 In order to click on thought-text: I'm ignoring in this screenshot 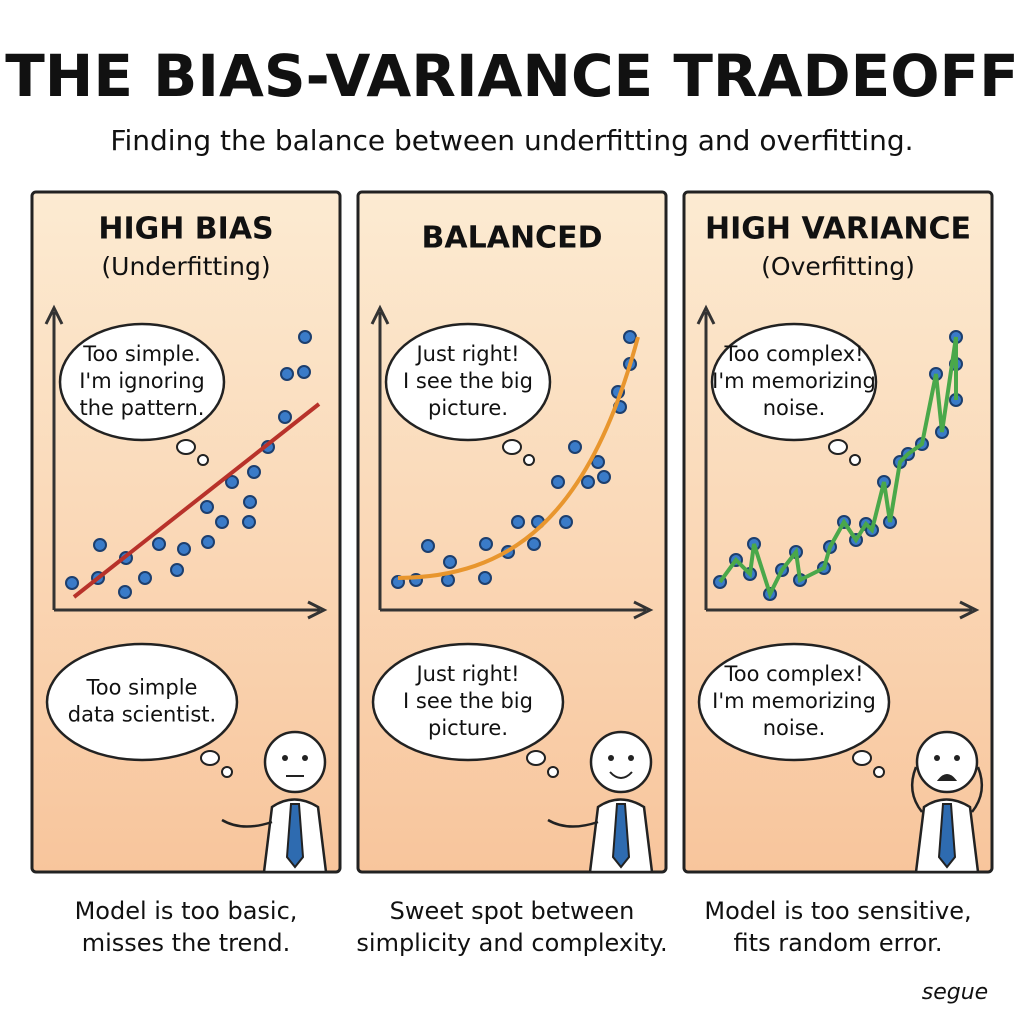, I will do `click(142, 381)`.